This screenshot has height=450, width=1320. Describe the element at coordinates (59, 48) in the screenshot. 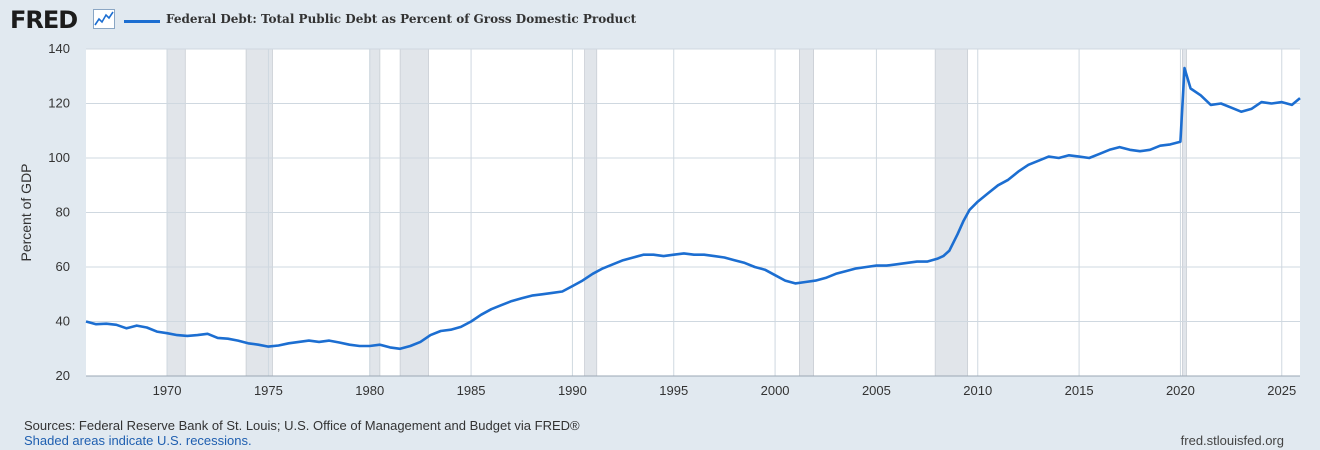

I see `y-tick-label: 140` at that location.